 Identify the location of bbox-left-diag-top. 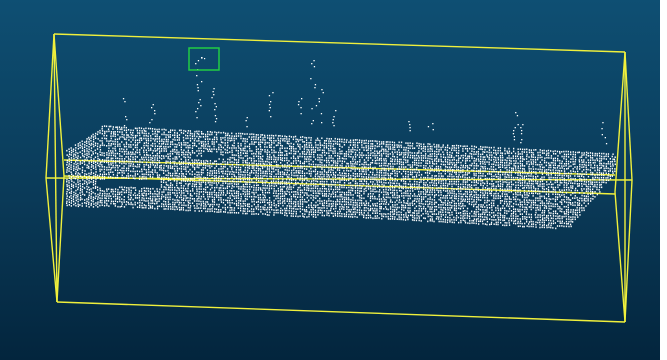
(50, 106).